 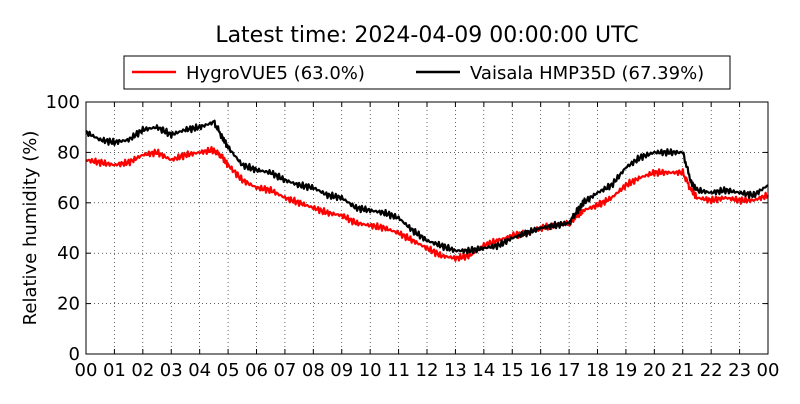 What do you see at coordinates (228, 370) in the screenshot?
I see `x-tick-label: 05` at bounding box center [228, 370].